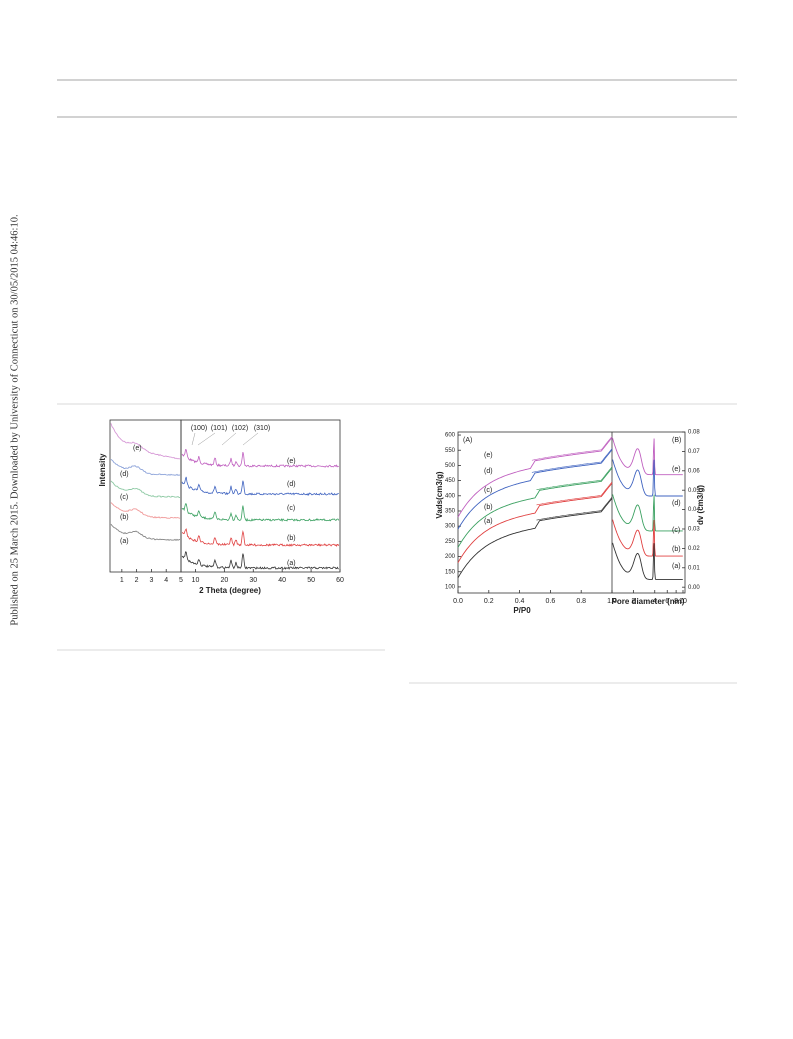 The image size is (793, 1039). Describe the element at coordinates (340, 580) in the screenshot. I see `x-tick-label: 60` at that location.